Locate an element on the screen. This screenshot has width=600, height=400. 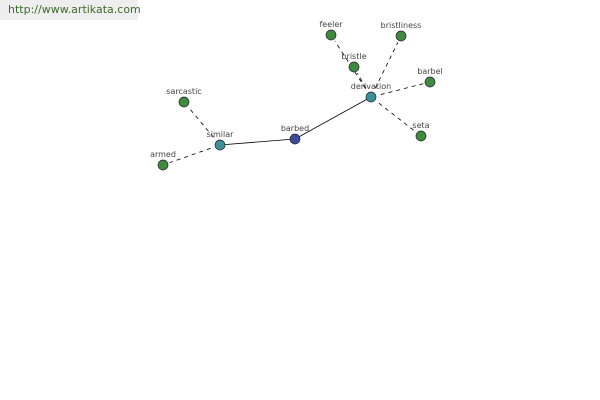
node-bristle: bristle is located at coordinates (354, 62).